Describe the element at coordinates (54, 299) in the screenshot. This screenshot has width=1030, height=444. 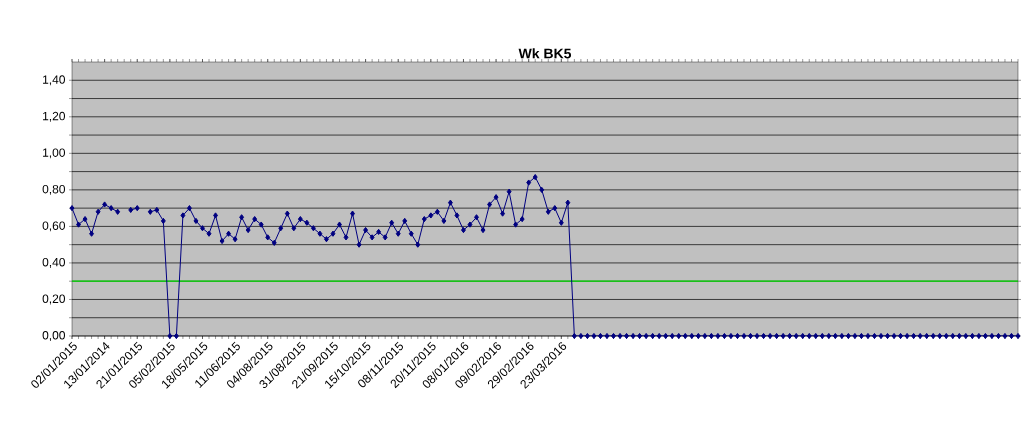
I see `y-tick-label: 0,20` at that location.